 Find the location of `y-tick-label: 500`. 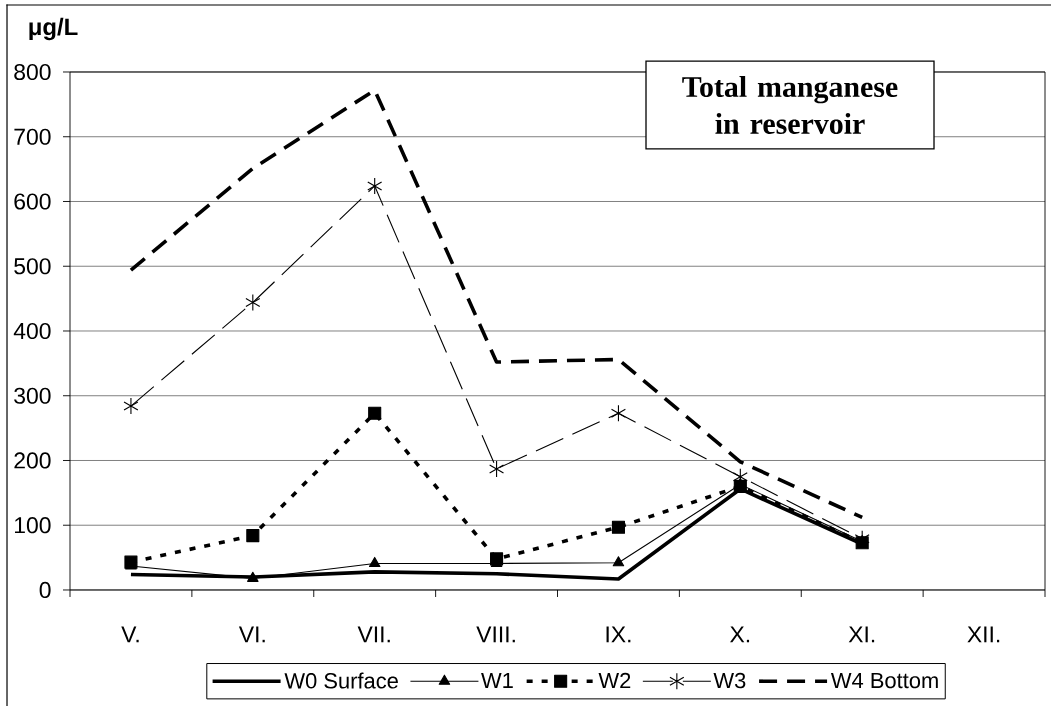

y-tick-label: 500 is located at coordinates (32, 266).